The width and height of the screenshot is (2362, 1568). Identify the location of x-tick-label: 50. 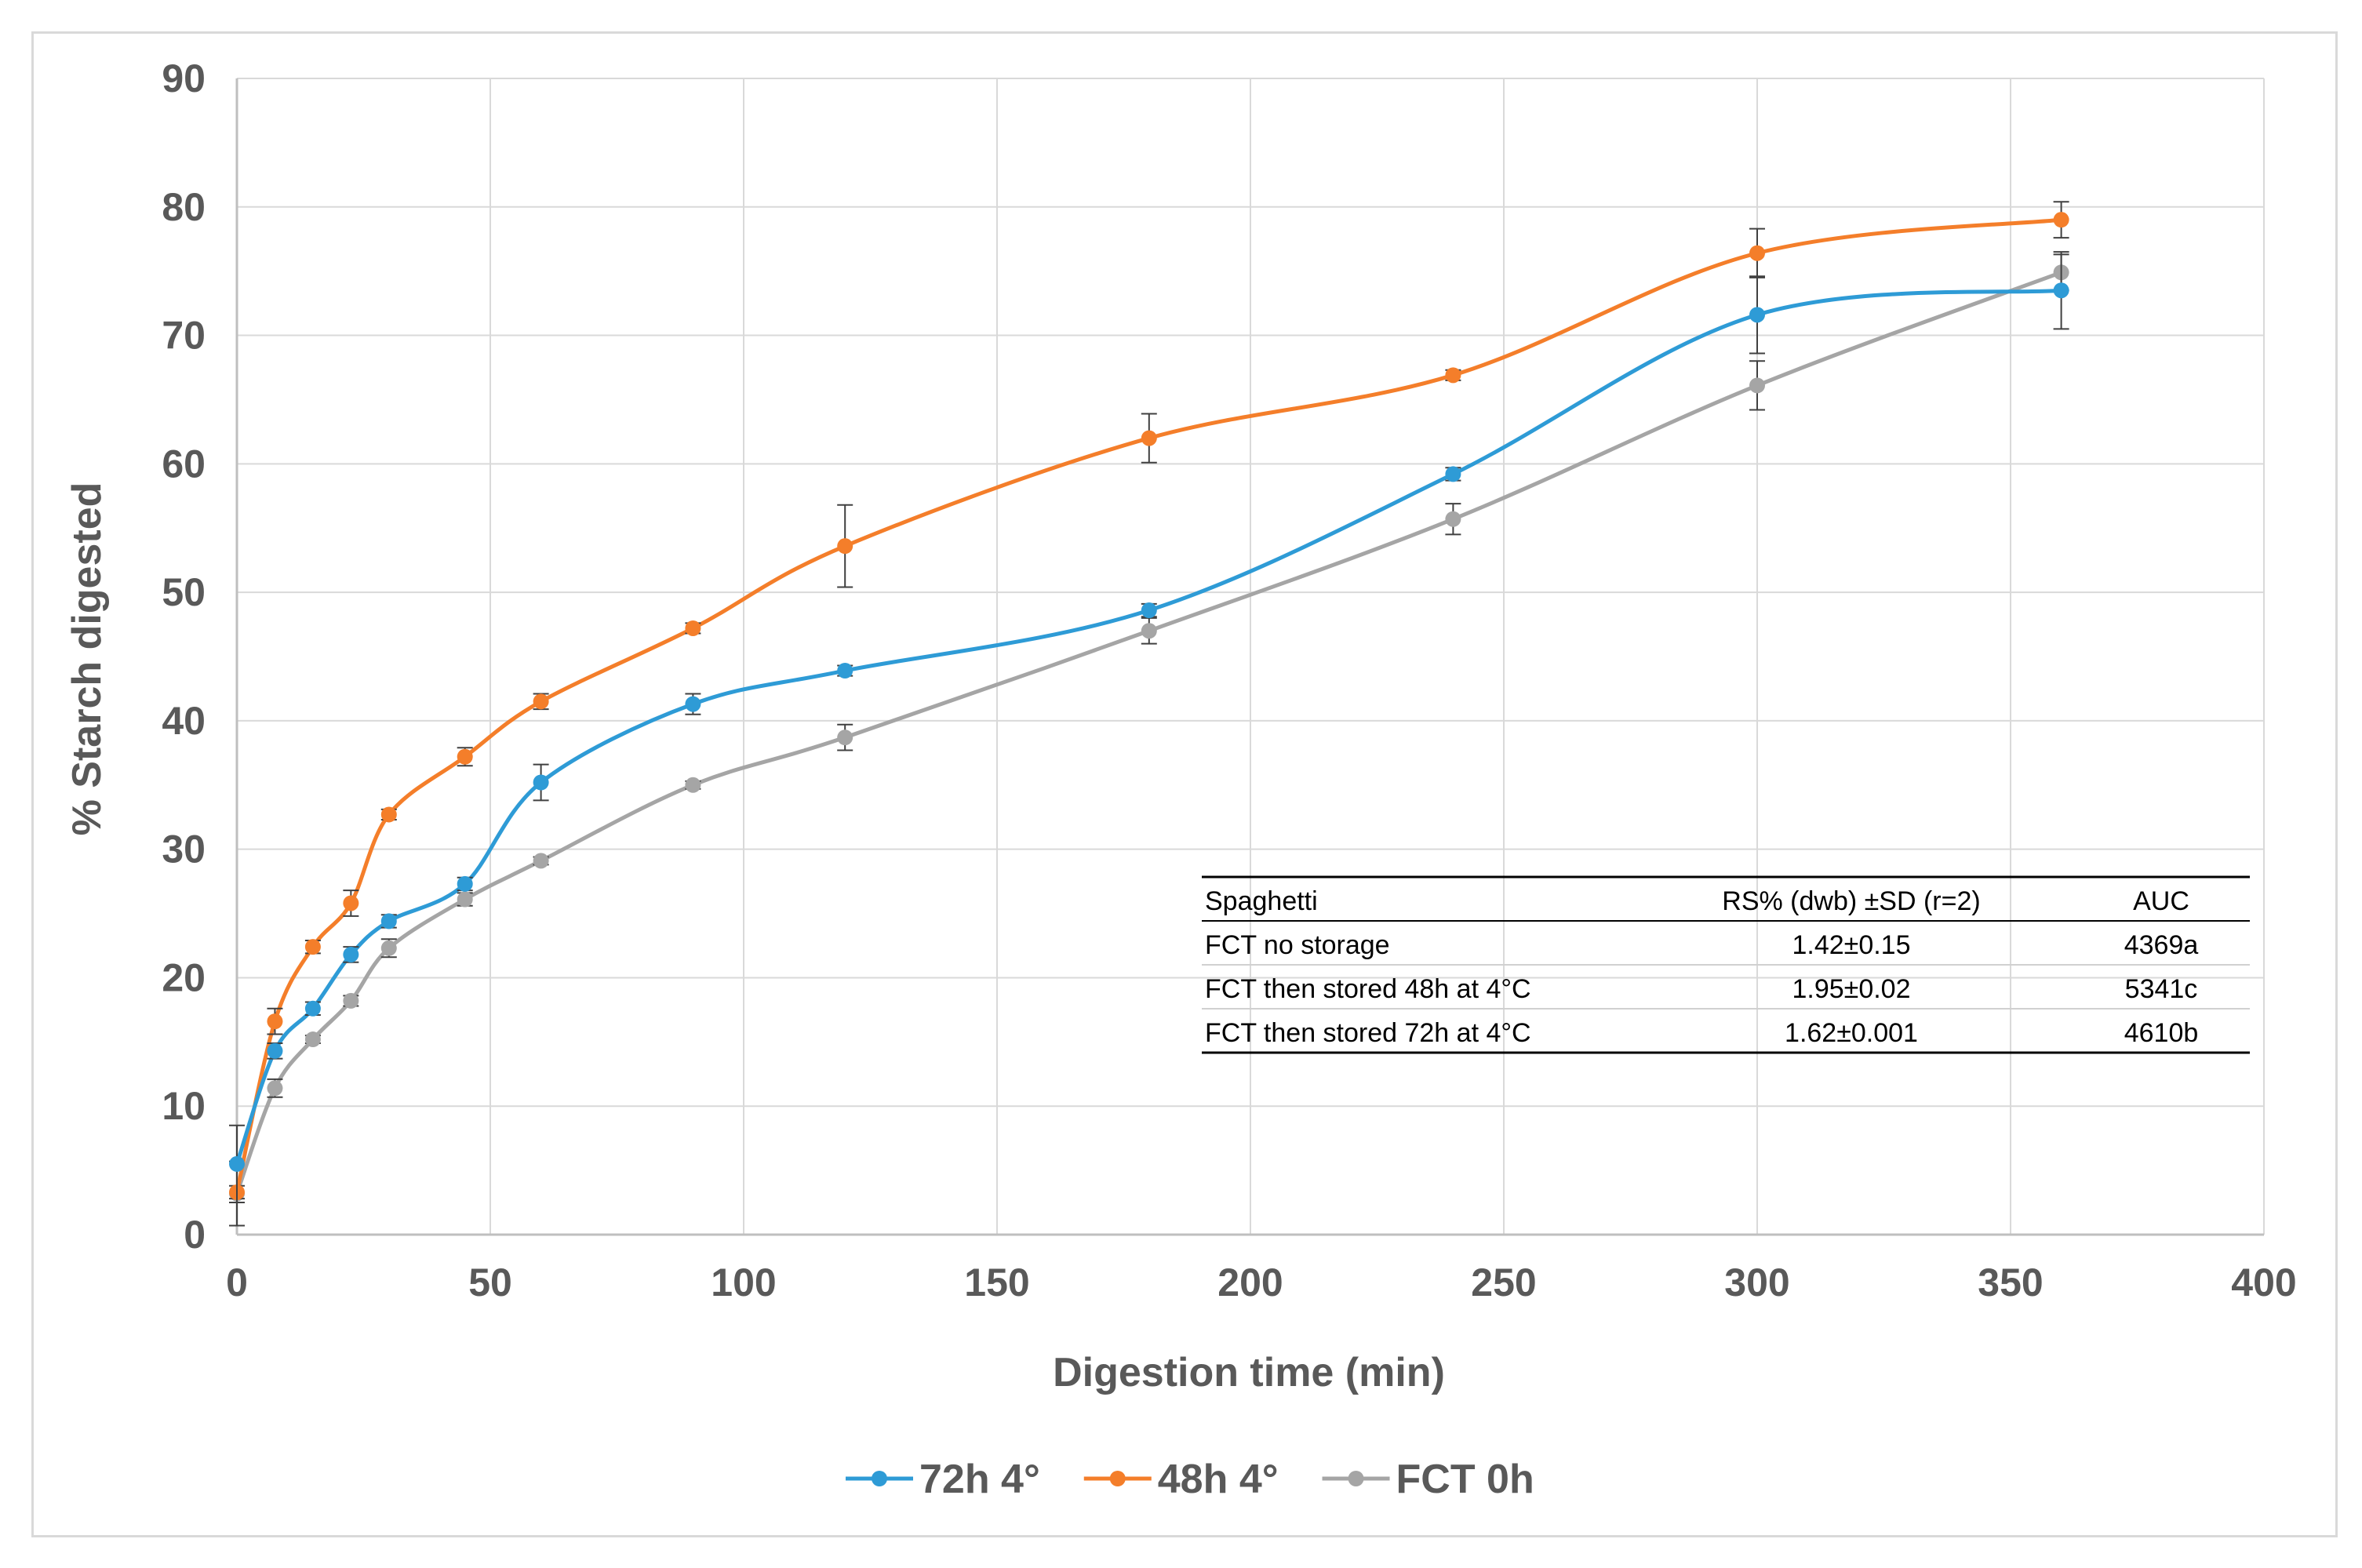
(490, 1282).